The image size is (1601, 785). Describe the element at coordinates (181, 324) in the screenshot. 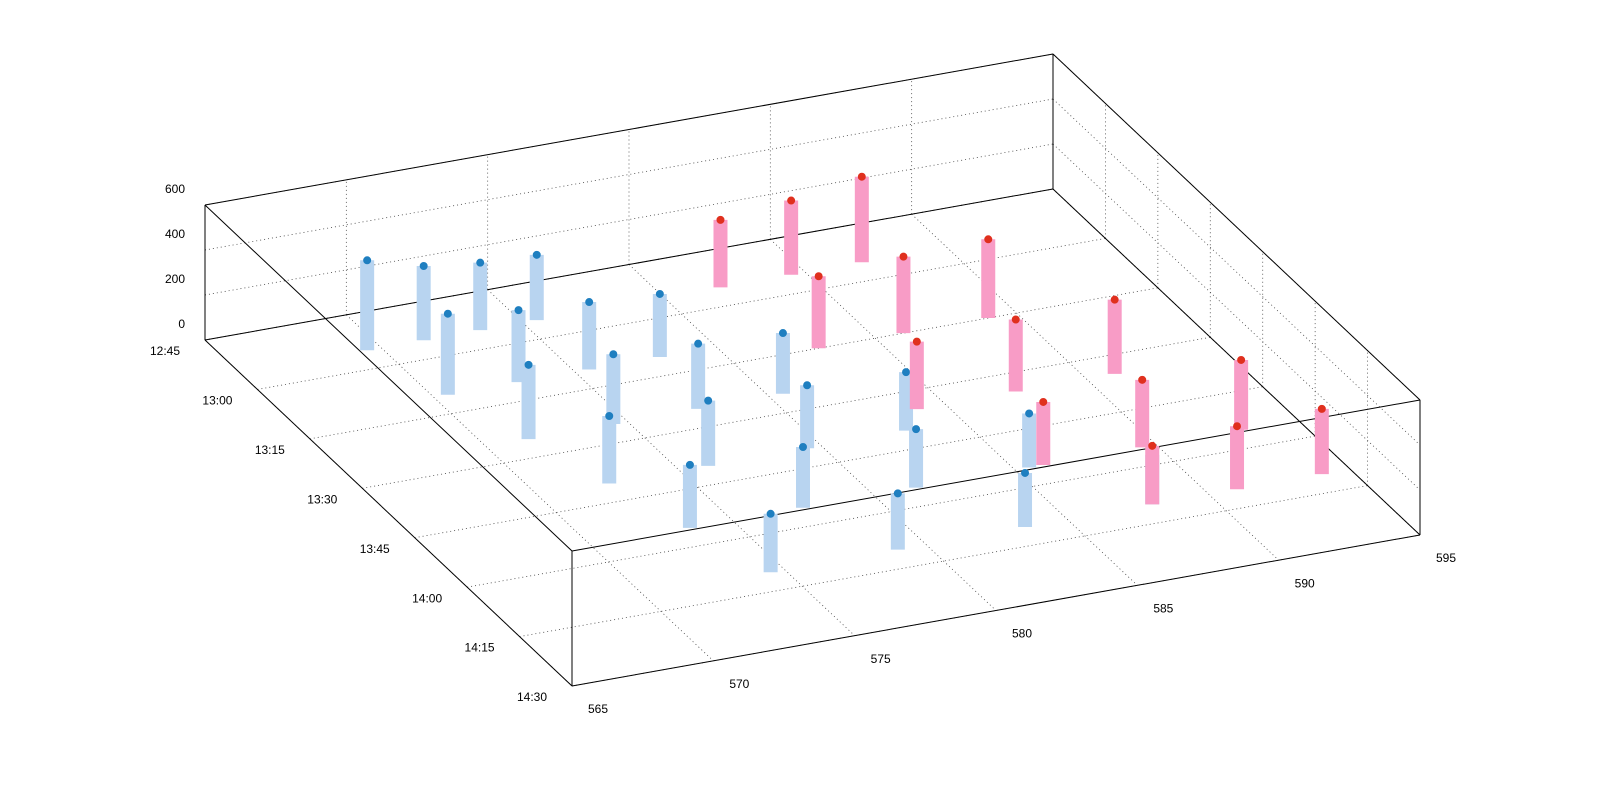

I see `z-tick-label: 0` at that location.